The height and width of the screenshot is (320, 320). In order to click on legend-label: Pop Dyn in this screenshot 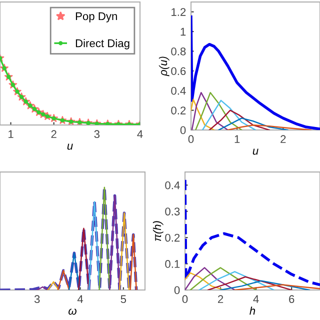, I will do `click(96, 17)`.